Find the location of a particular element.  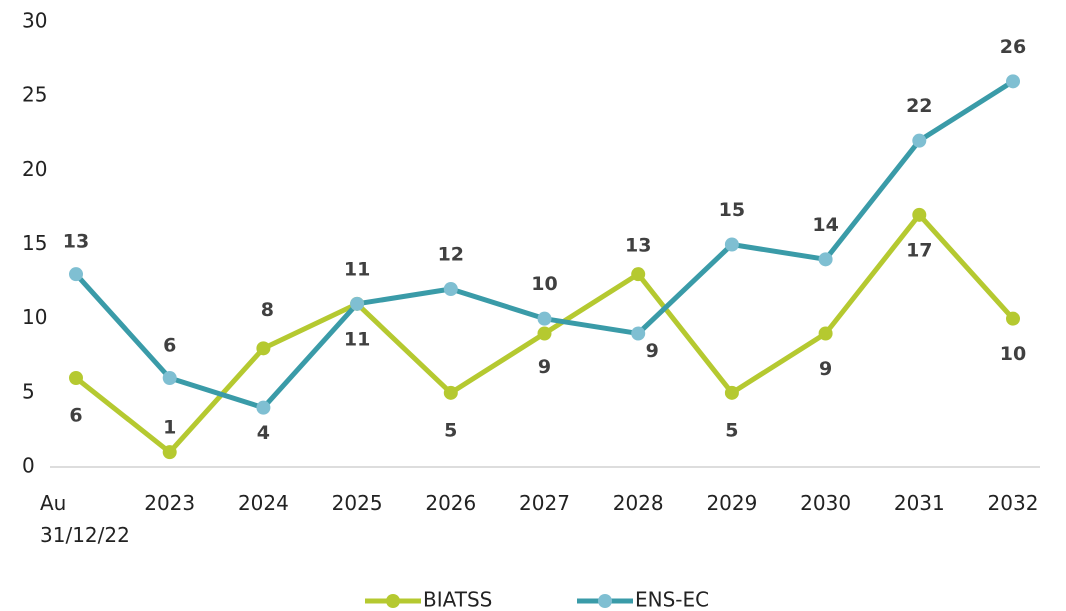

data-label: 1 is located at coordinates (169, 428).